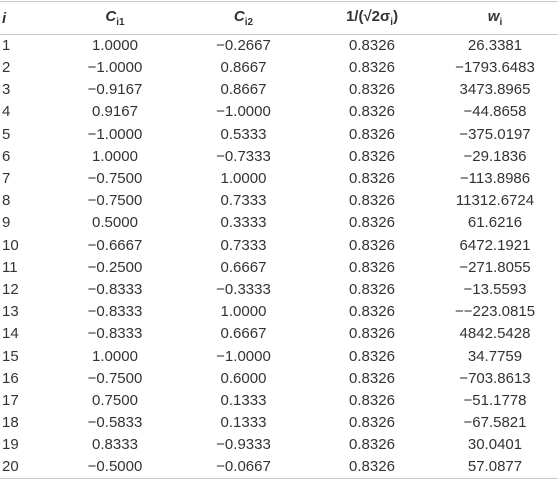 This screenshot has width=558, height=490. I want to click on table-cell: 0.8333, so click(115, 445).